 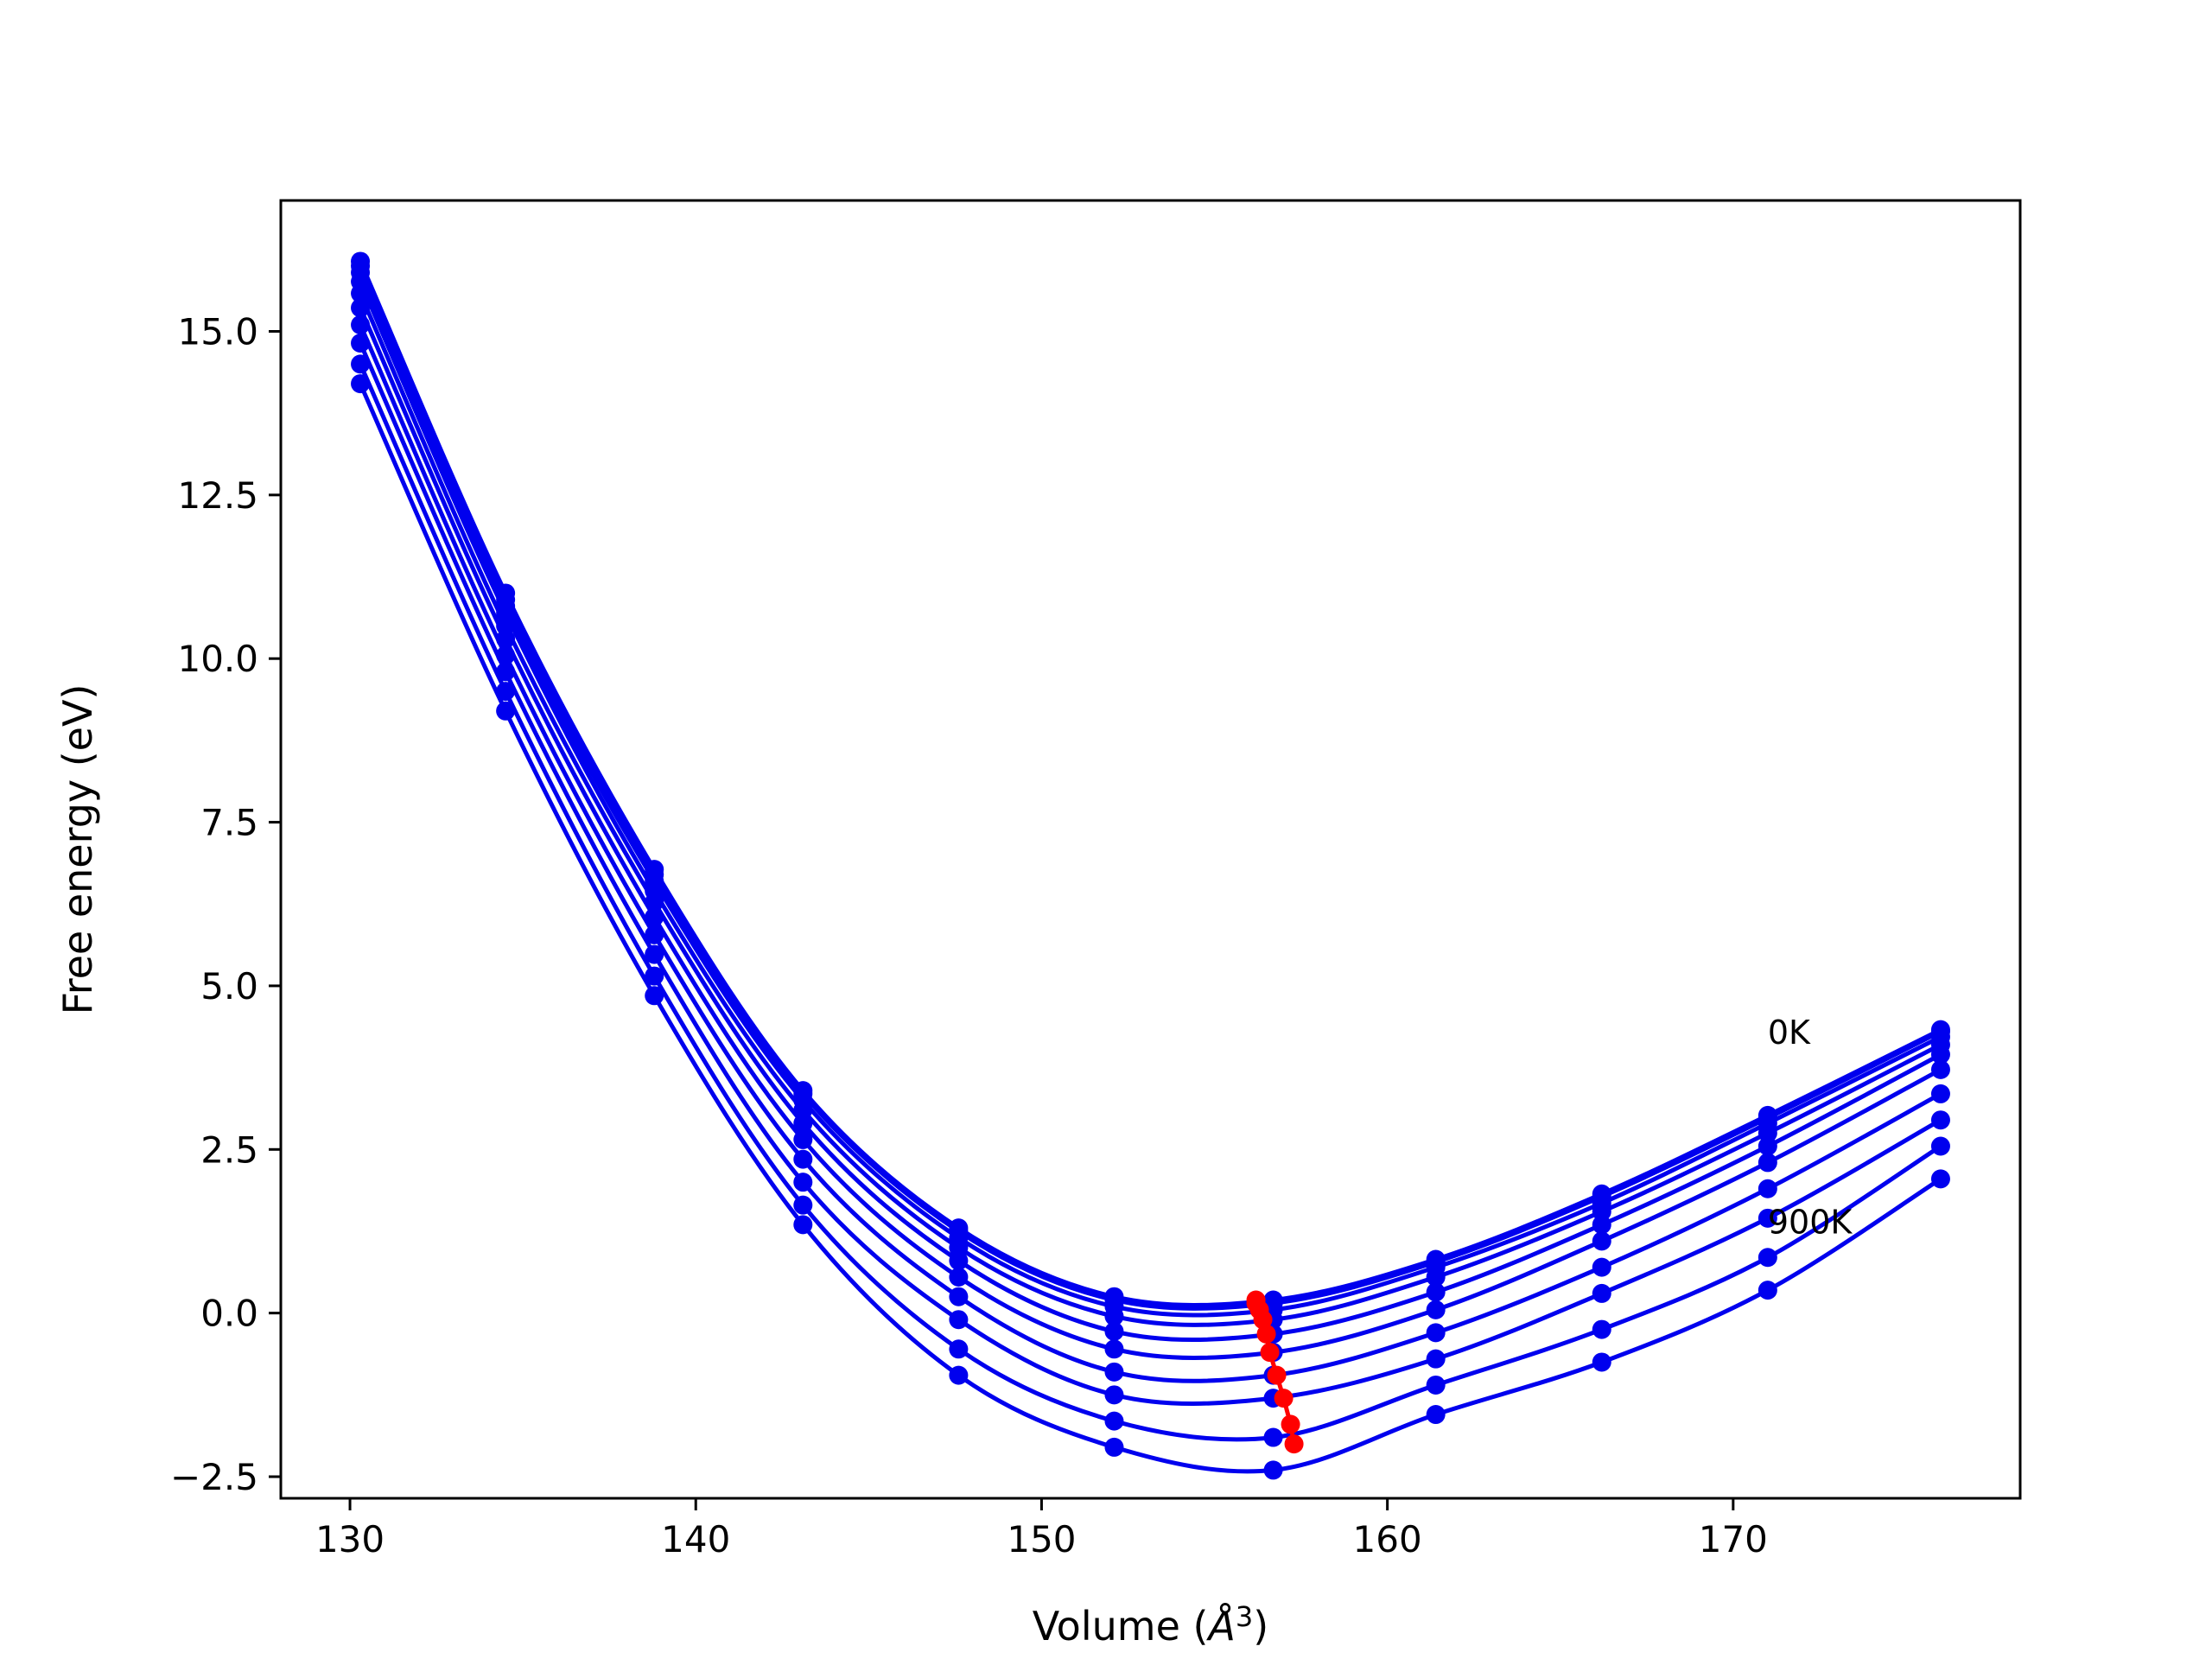 I want to click on y-tick-label: 12.5, so click(x=217, y=495).